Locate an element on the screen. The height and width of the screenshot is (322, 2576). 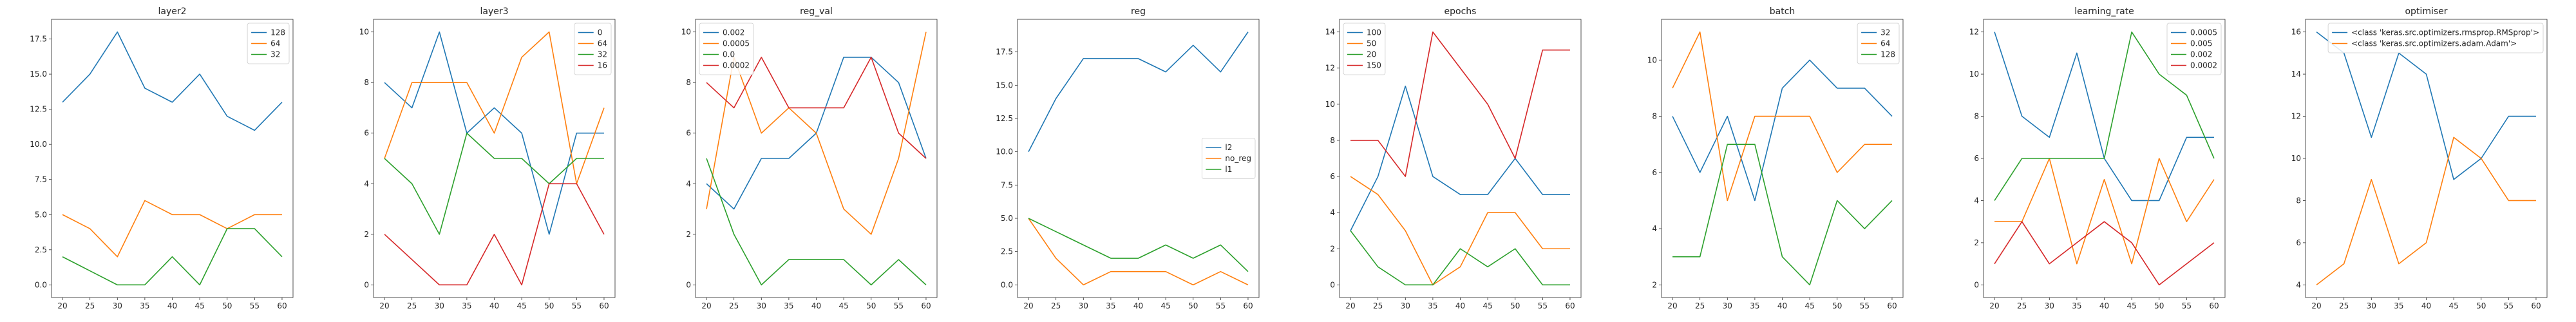
subplot-title: epochs is located at coordinates (1461, 11).